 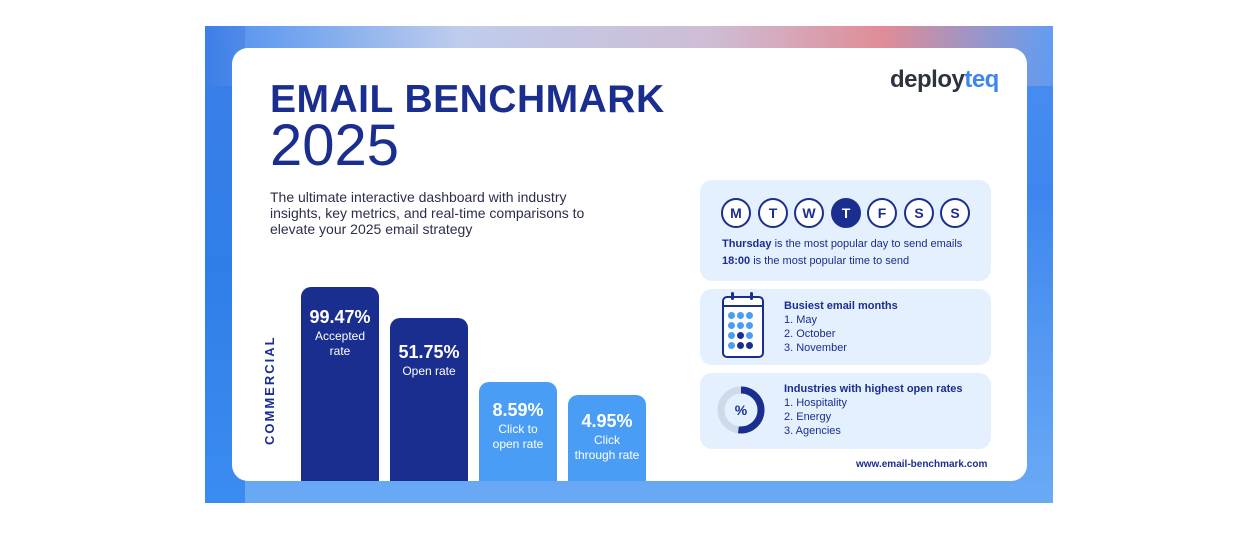 I want to click on section-label-commercial: COMMERCIAL, so click(x=269, y=390).